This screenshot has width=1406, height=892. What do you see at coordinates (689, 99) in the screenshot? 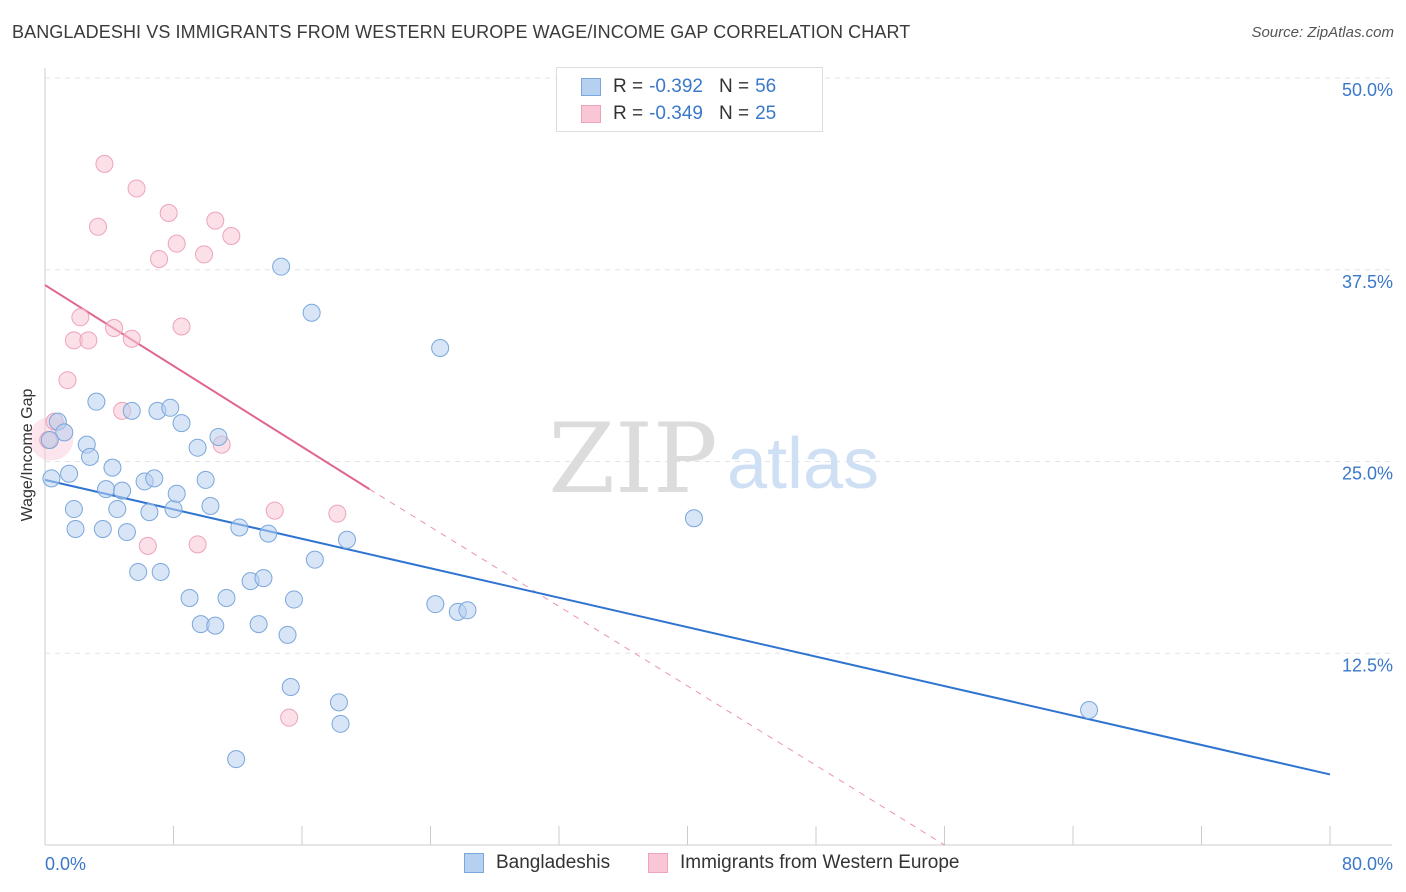
I see `stats-legend: R = -0.392 N = 56 R = -0.349 N = 25` at bounding box center [689, 99].